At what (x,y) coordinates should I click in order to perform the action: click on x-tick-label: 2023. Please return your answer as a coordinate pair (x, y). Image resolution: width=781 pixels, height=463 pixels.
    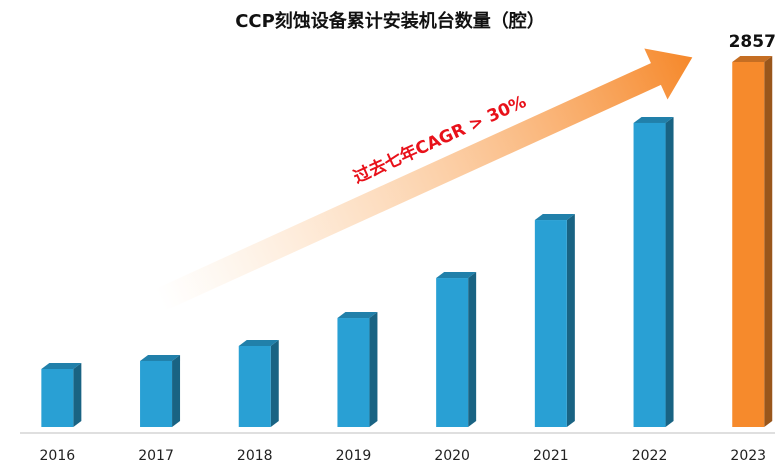
    Looking at the image, I should click on (748, 455).